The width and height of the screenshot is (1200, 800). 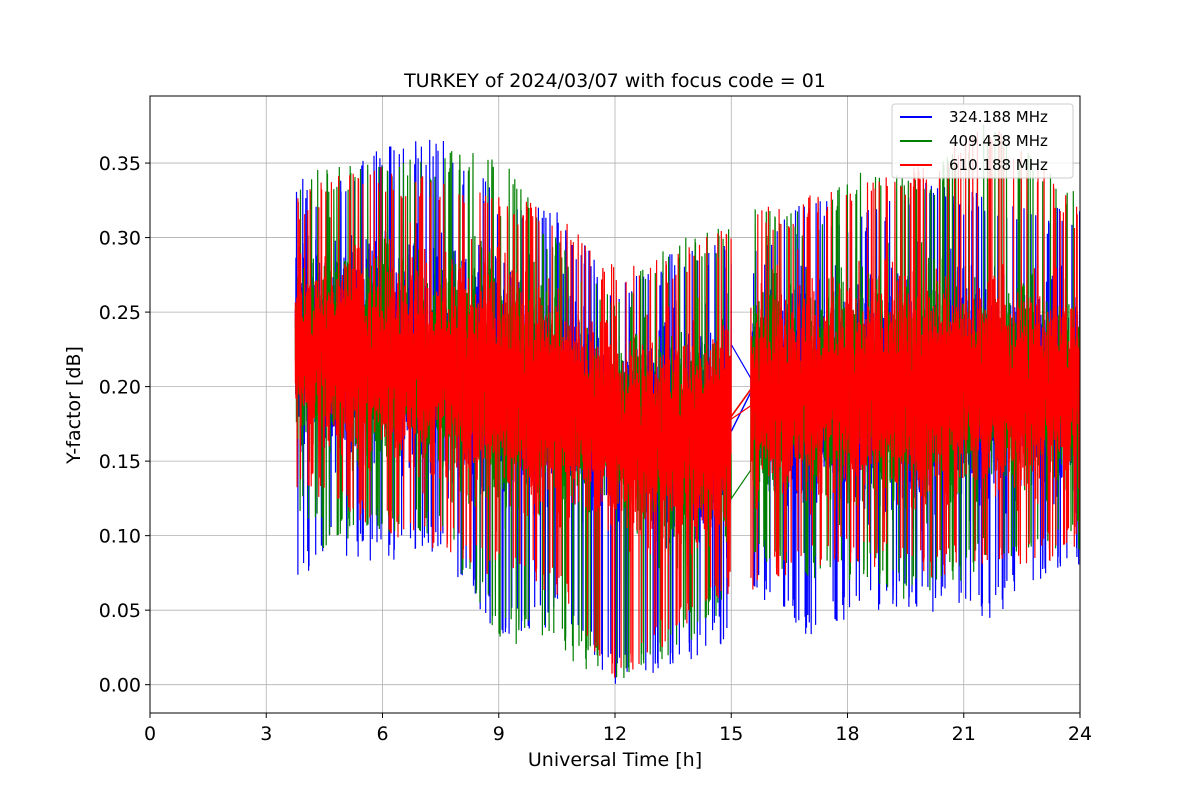 What do you see at coordinates (266, 734) in the screenshot?
I see `x-tick-label: 3` at bounding box center [266, 734].